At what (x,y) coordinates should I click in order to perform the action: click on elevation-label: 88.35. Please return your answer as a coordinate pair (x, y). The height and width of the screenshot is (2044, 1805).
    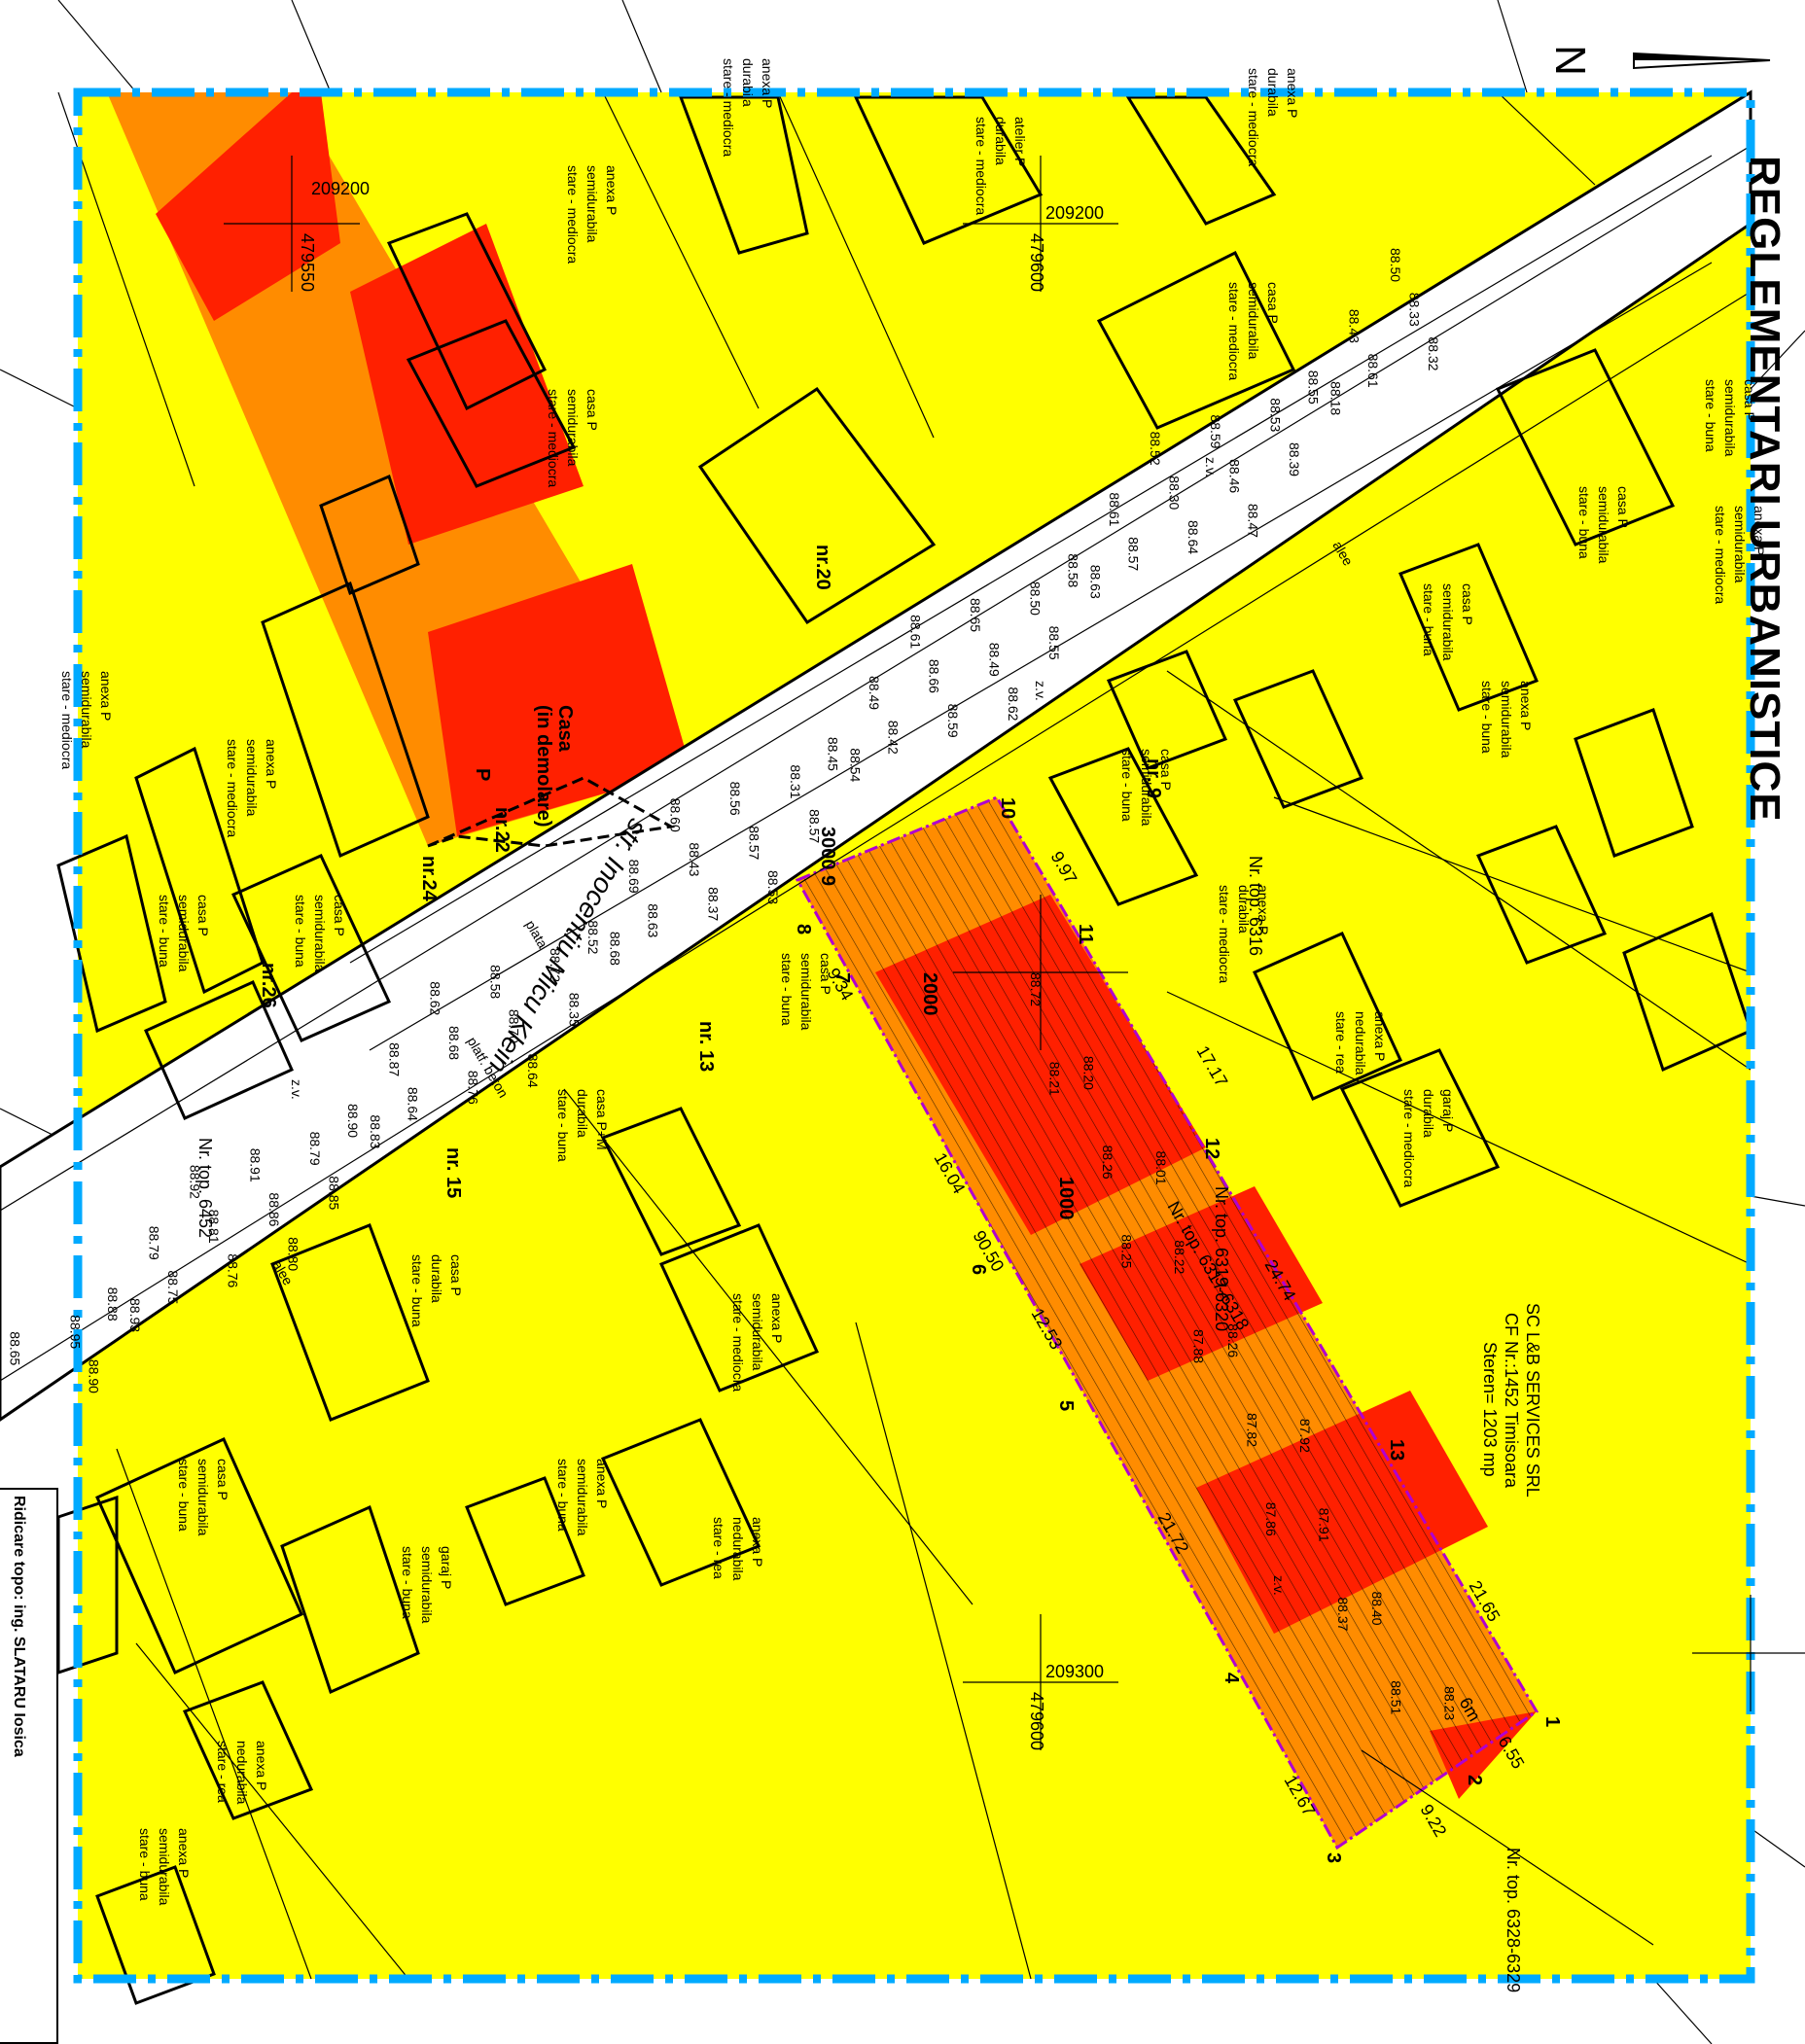
    Looking at the image, I should click on (574, 1010).